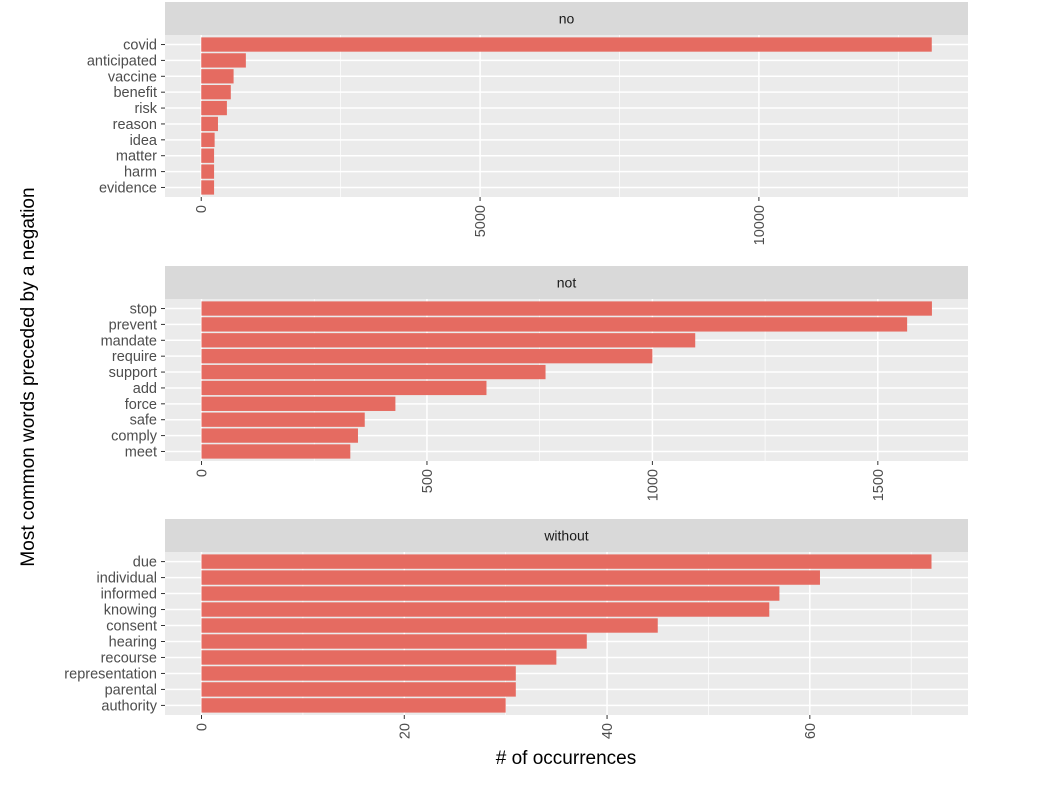  Describe the element at coordinates (208, 187) in the screenshot. I see `bar-evidence` at that location.